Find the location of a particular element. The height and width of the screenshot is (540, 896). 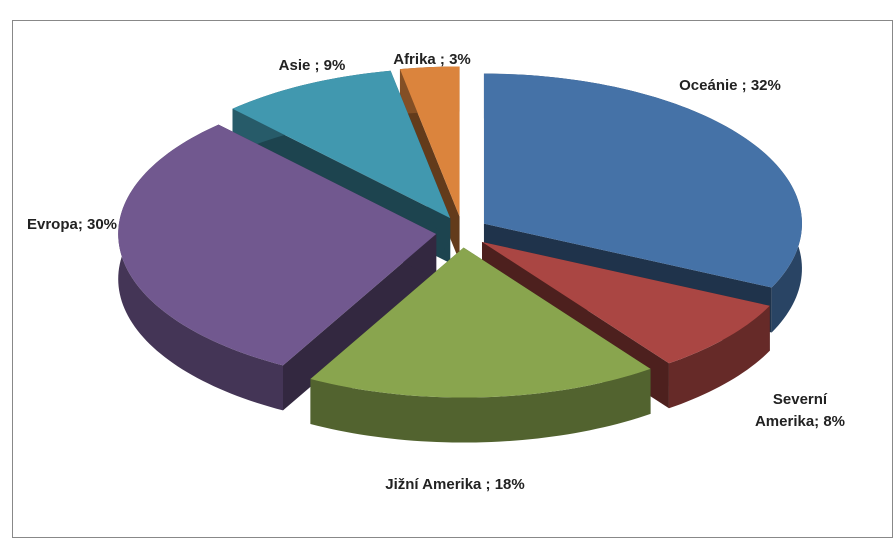

pie-slice is located at coordinates (480, 345).